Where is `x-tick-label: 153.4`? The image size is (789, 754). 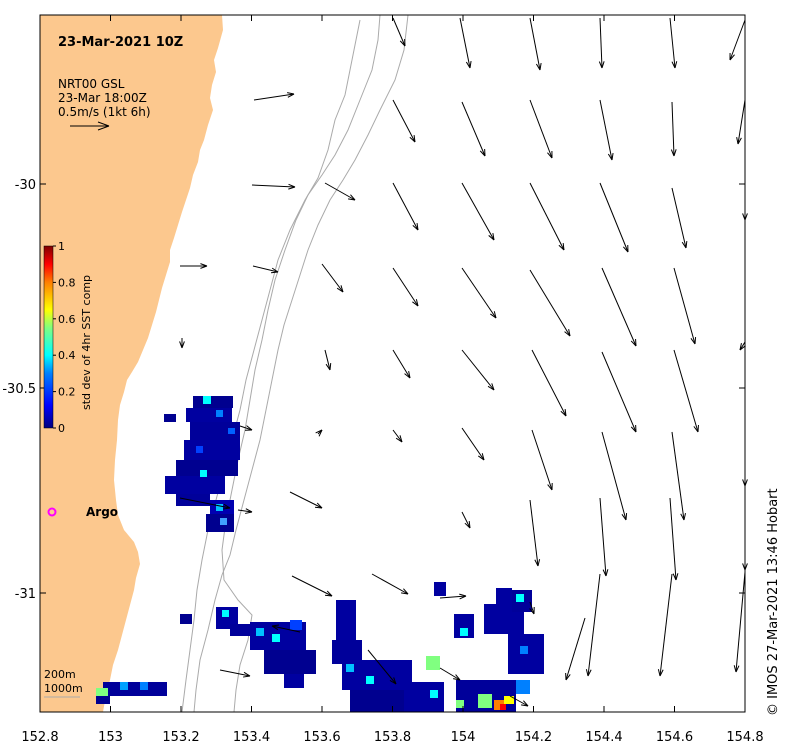
x-tick-label: 153.4 is located at coordinates (251, 737).